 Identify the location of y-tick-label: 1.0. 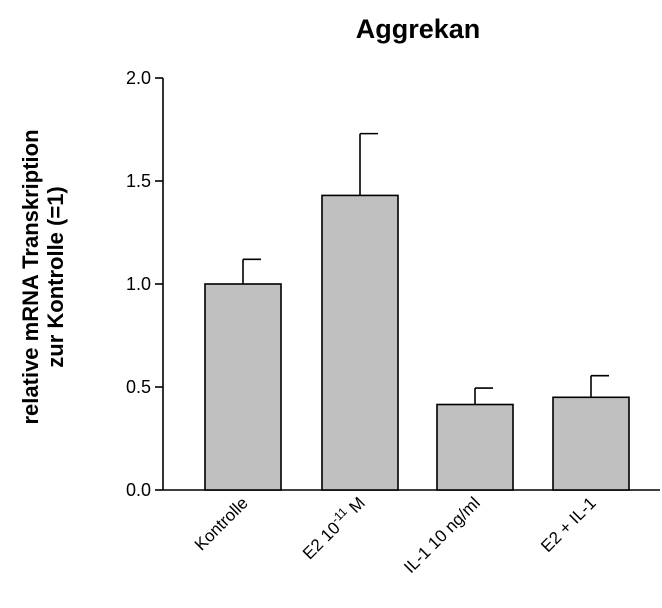
(138, 284).